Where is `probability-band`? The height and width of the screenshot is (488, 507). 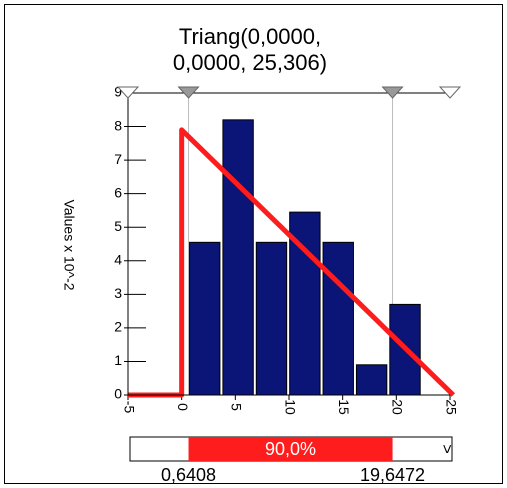
probability-band is located at coordinates (290, 449).